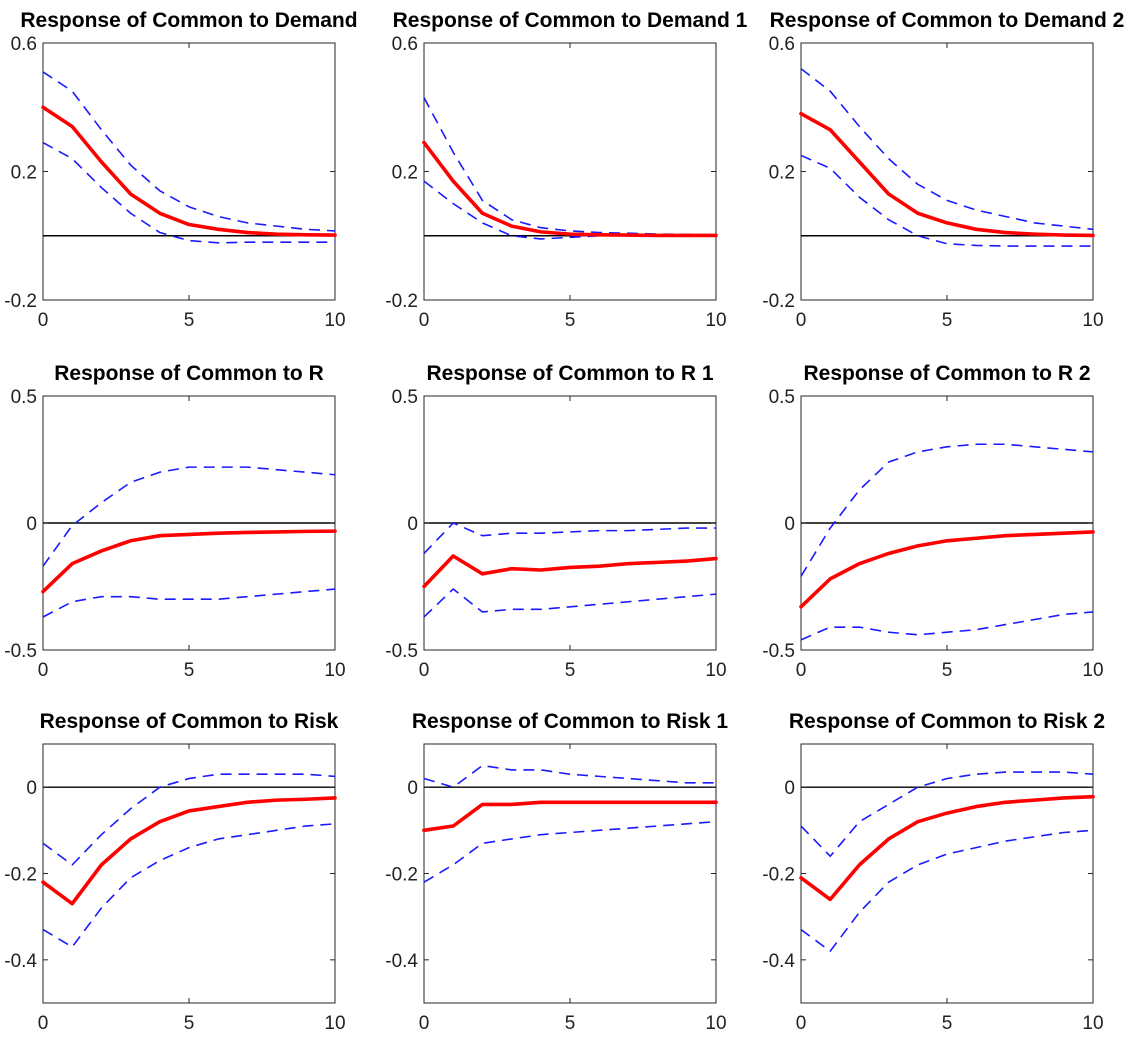 The height and width of the screenshot is (1041, 1140). I want to click on subplot: Response of Common to R0 5 10-0.500.5, so click(174, 521).